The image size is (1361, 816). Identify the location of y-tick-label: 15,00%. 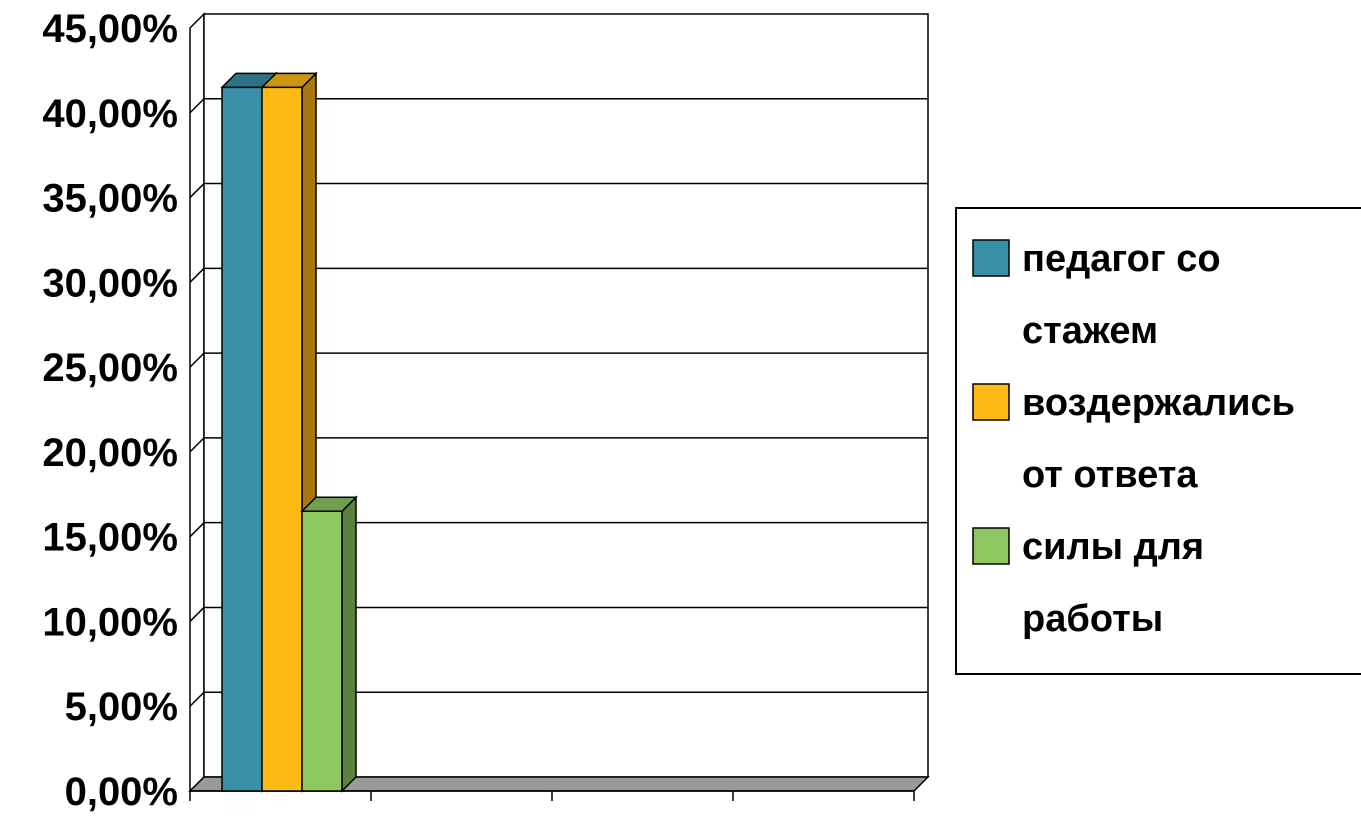
(110, 538).